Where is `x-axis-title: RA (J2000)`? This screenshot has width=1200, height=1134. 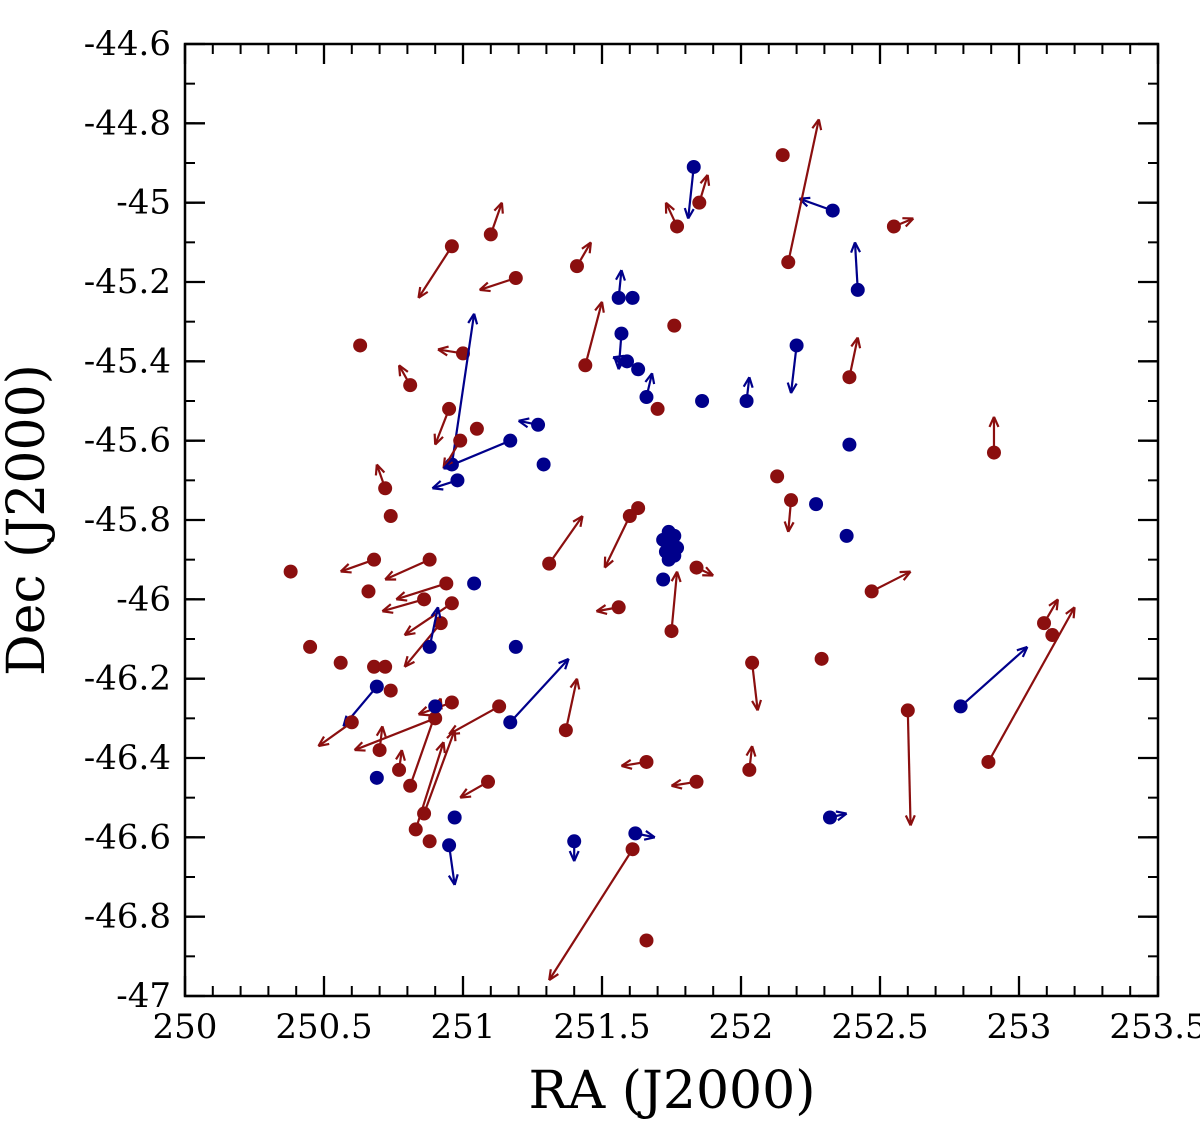
x-axis-title: RA (J2000) is located at coordinates (672, 1091).